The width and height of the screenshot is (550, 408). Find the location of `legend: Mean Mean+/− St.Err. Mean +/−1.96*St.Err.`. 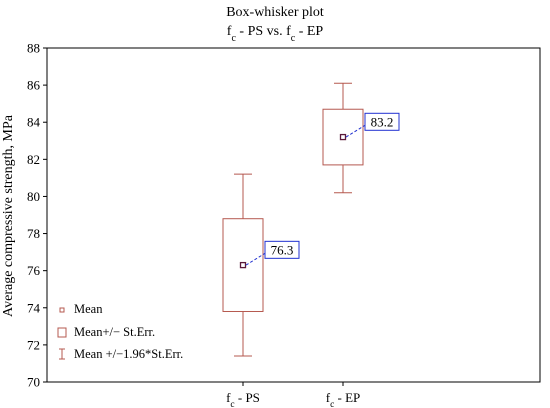

legend: Mean Mean+/− St.Err. Mean +/−1.96*St.Err. is located at coordinates (120, 331).